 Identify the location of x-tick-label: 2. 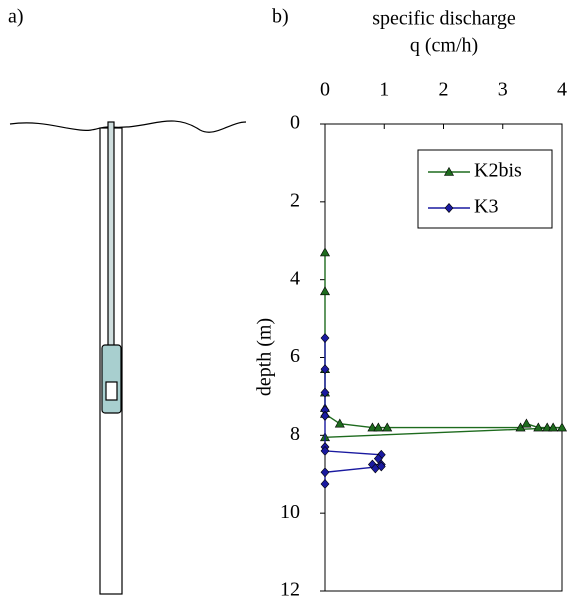
(444, 90).